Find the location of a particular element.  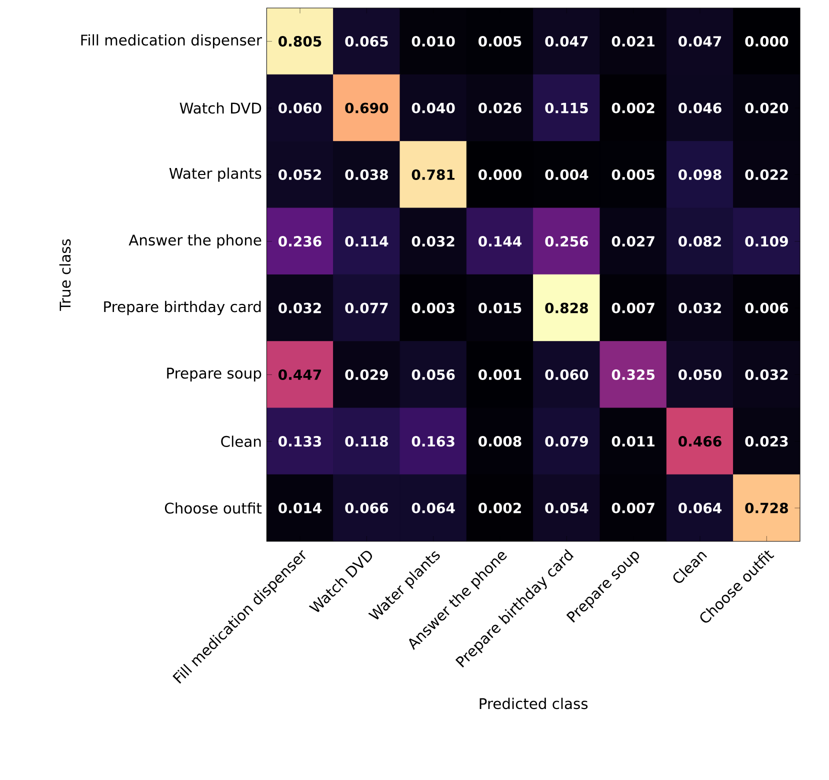

y-tick-label: Answer the phone is located at coordinates (195, 241).